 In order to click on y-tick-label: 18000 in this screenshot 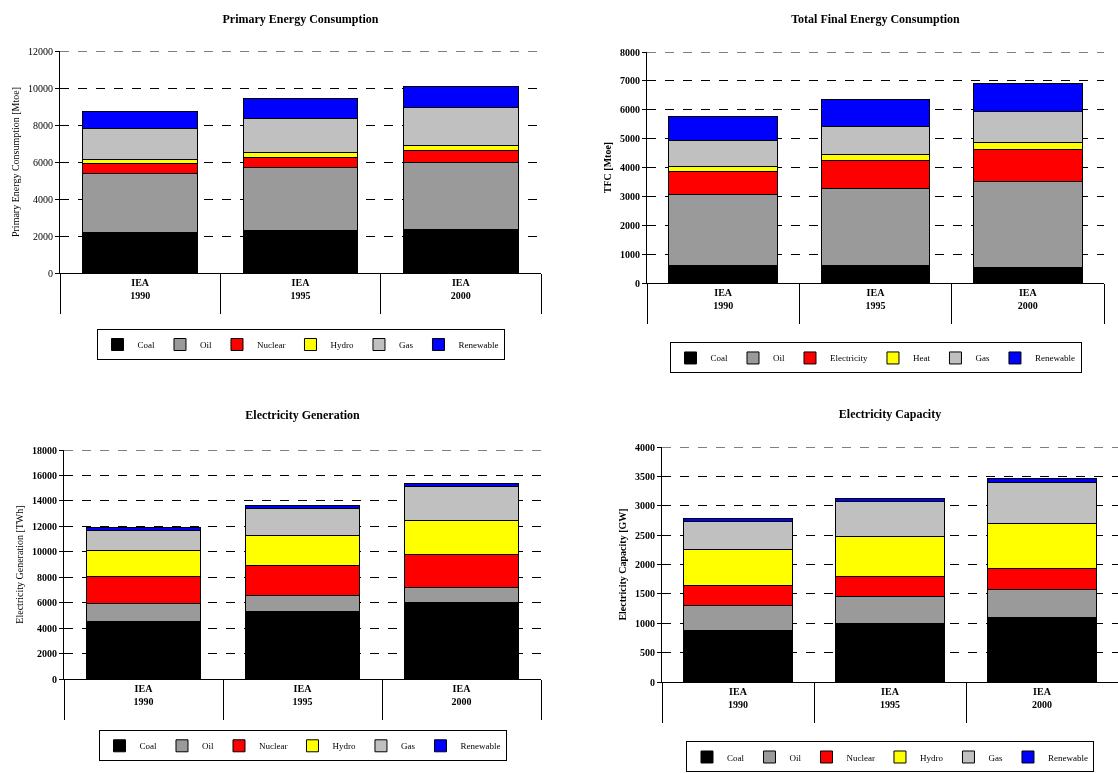, I will do `click(44, 450)`.